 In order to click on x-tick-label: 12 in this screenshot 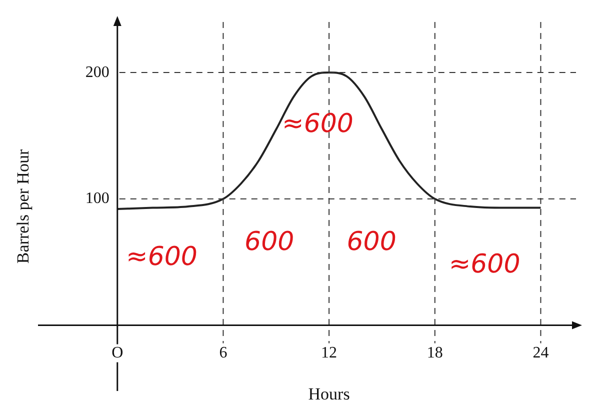, I will do `click(329, 353)`.